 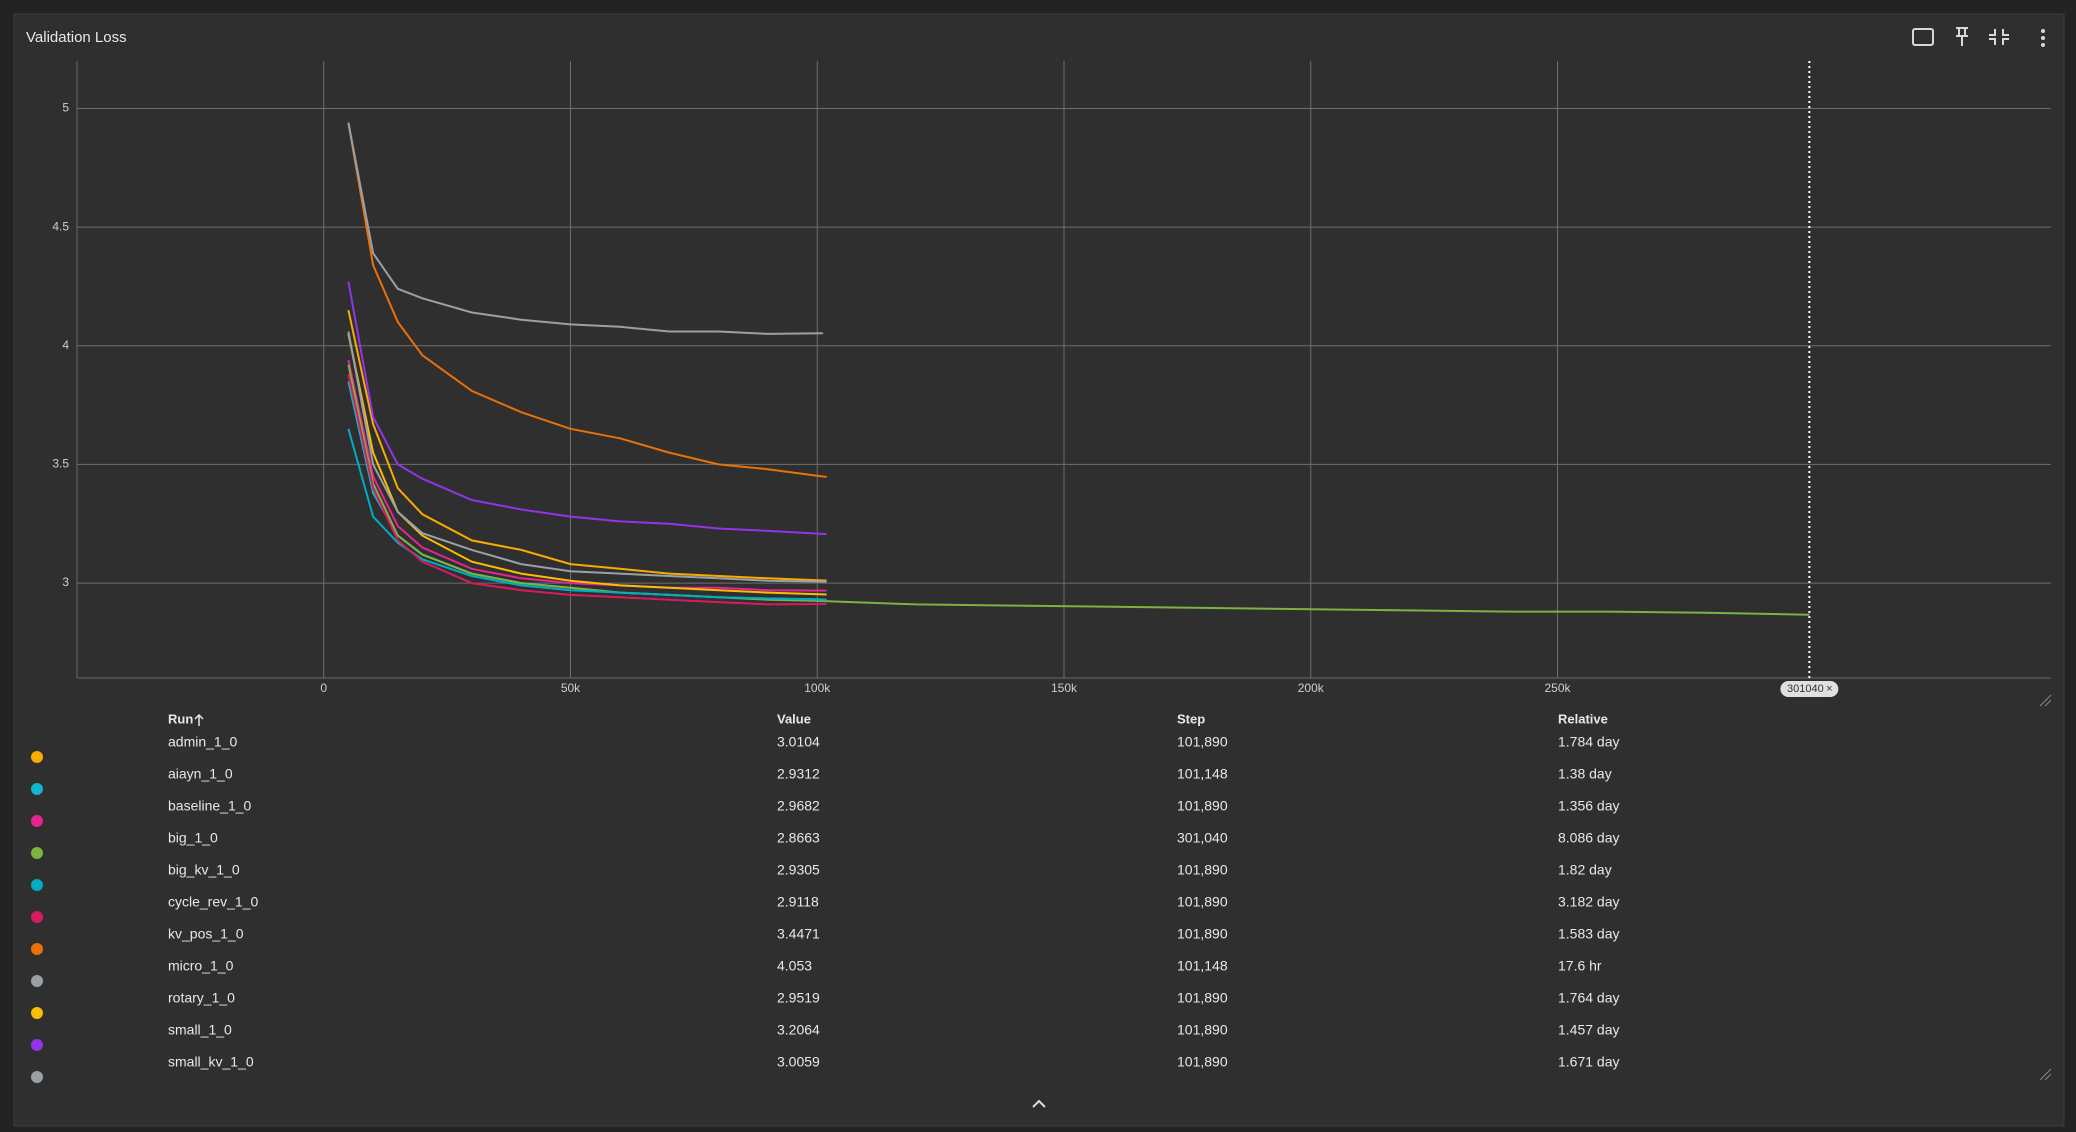 I want to click on table-header: Run, so click(x=180, y=718).